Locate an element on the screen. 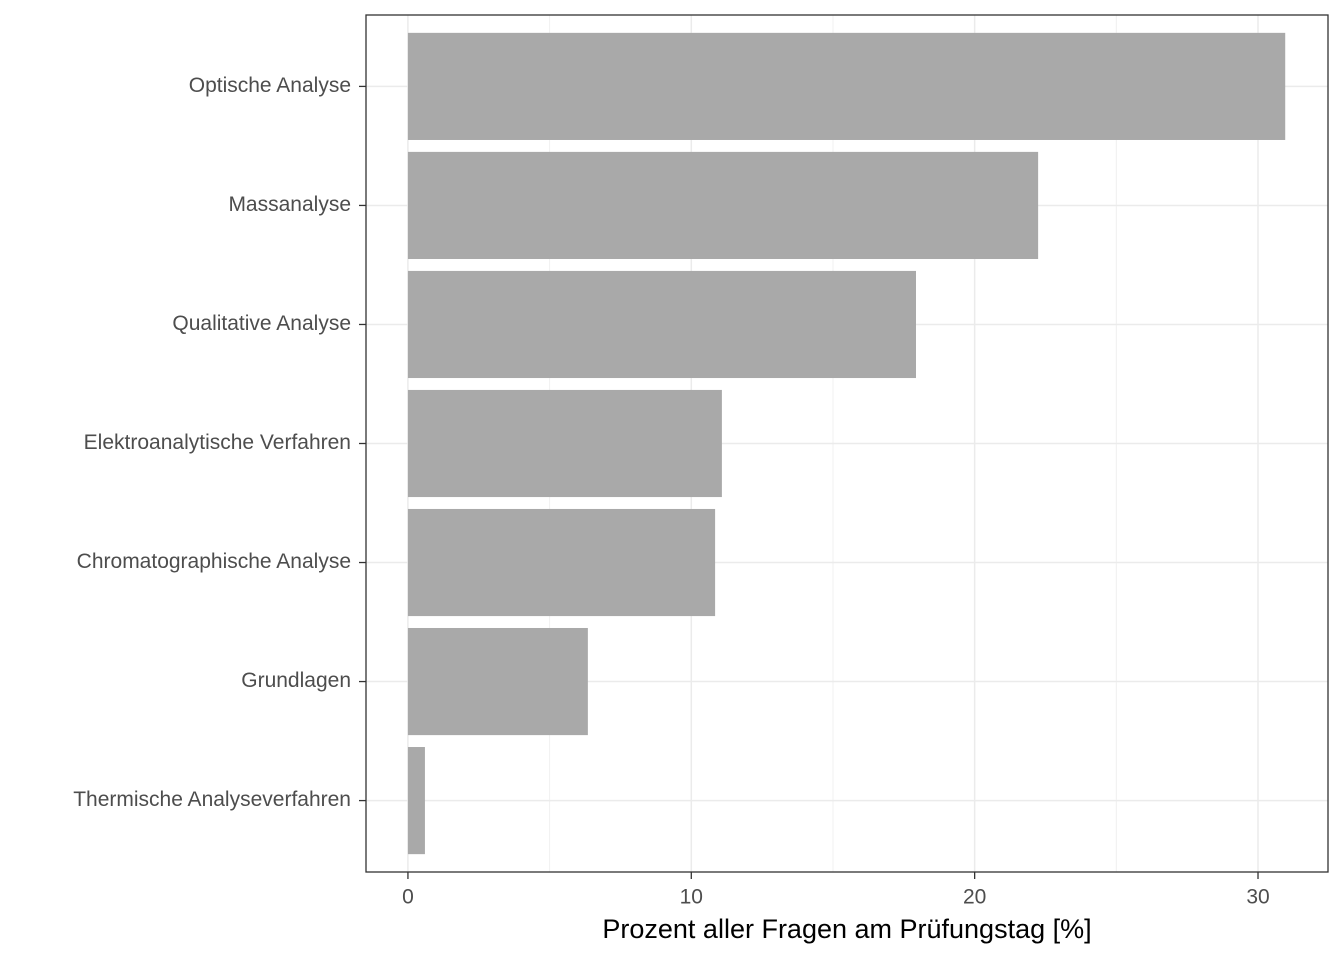  x-tick-label: 30 is located at coordinates (1257, 897).